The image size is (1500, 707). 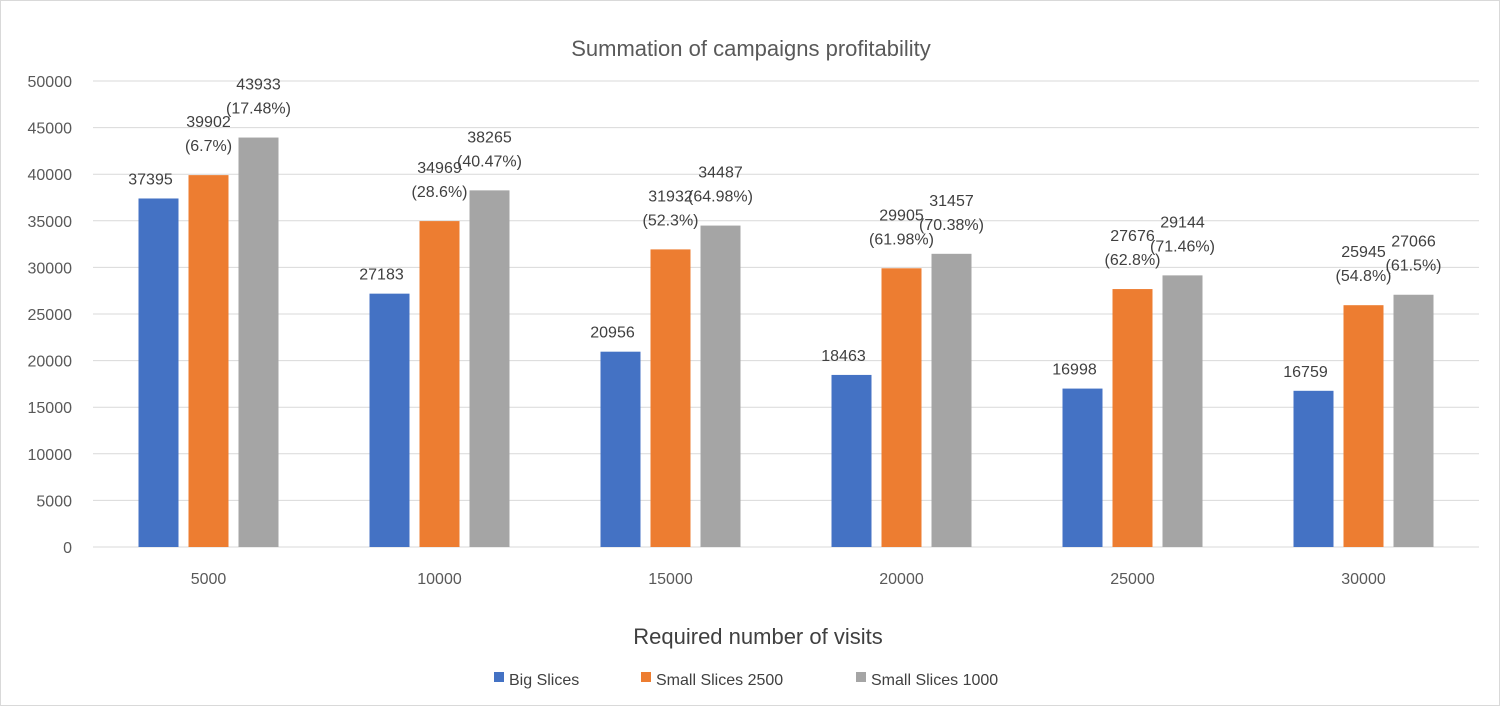 I want to click on x-axis-title: Required number of visits, so click(x=757, y=636).